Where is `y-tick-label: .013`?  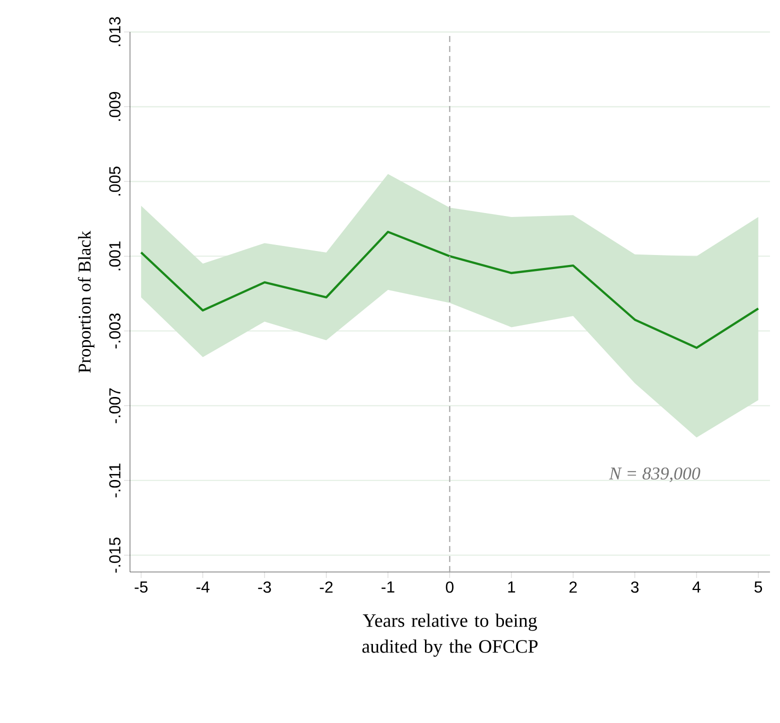
y-tick-label: .013 is located at coordinates (114, 31).